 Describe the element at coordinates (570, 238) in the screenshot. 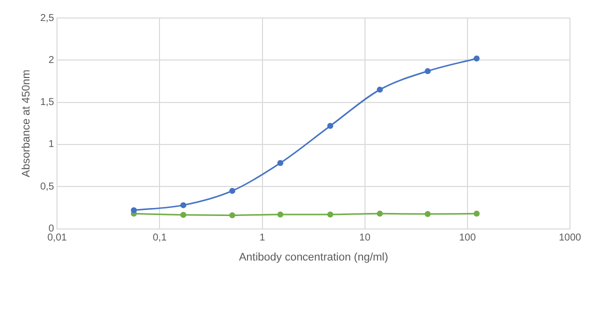

I see `x-tick-label: 1000` at that location.